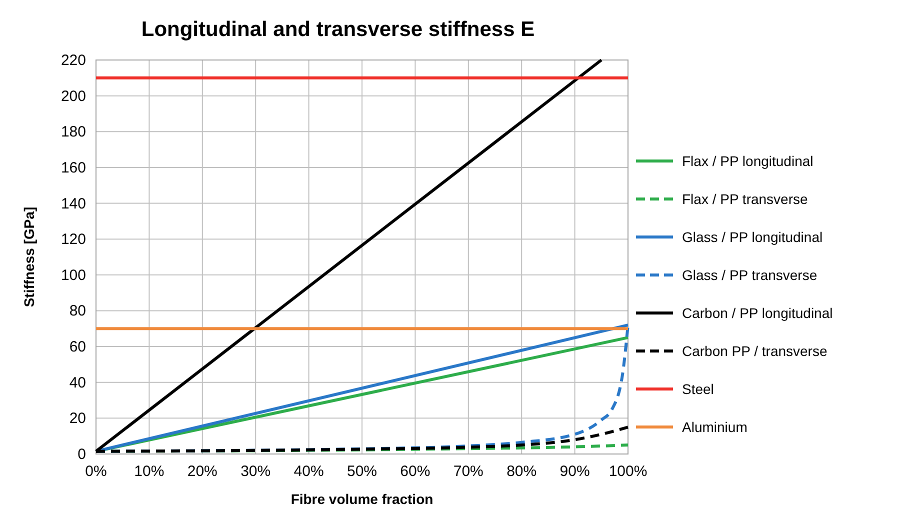 This screenshot has width=908, height=519. I want to click on x-tick-label: 60%, so click(415, 471).